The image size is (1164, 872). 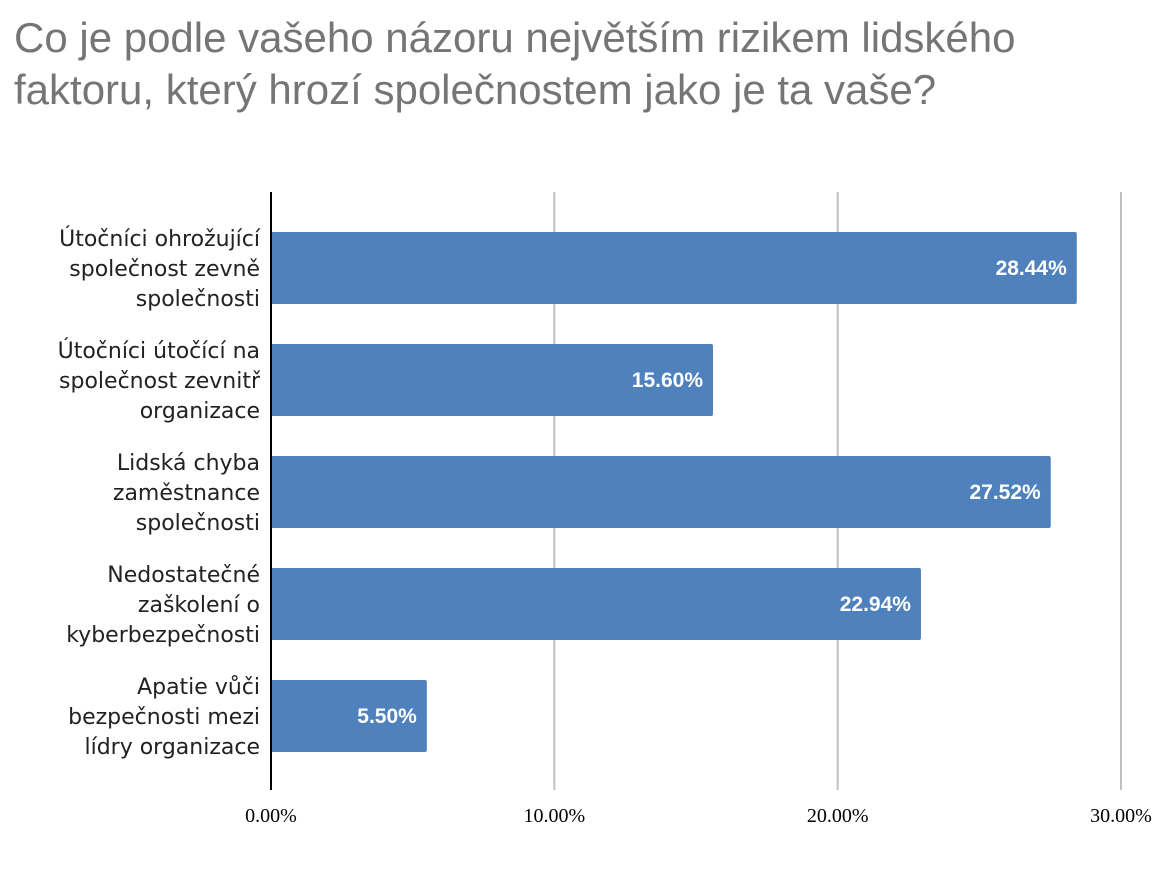 I want to click on category-label-line: Lidská chyba, so click(x=188, y=463).